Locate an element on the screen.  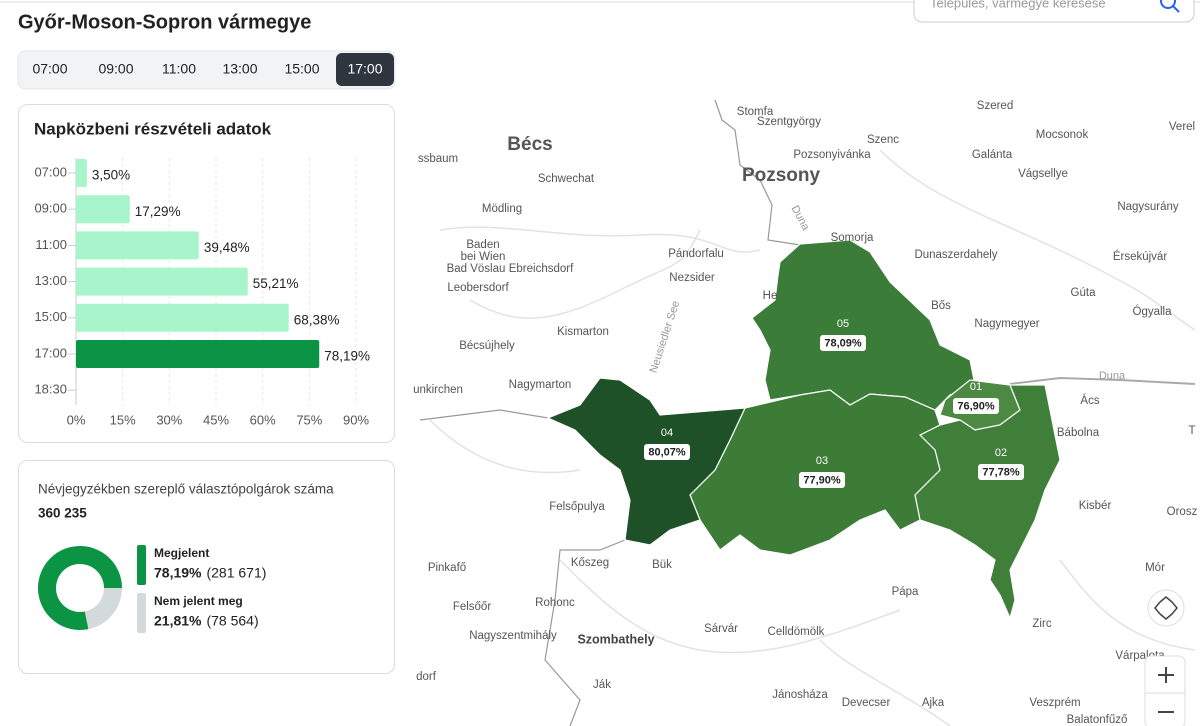
y-tick-label: 09:00 is located at coordinates (50, 208).